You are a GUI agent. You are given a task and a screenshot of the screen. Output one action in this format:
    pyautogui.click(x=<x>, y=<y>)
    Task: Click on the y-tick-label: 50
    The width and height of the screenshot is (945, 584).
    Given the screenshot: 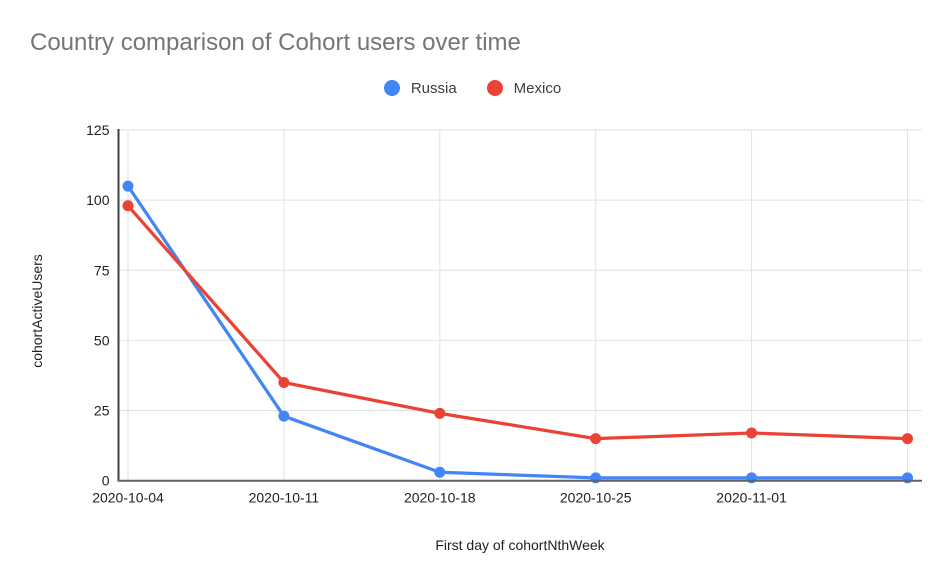 What is the action you would take?
    pyautogui.click(x=102, y=340)
    